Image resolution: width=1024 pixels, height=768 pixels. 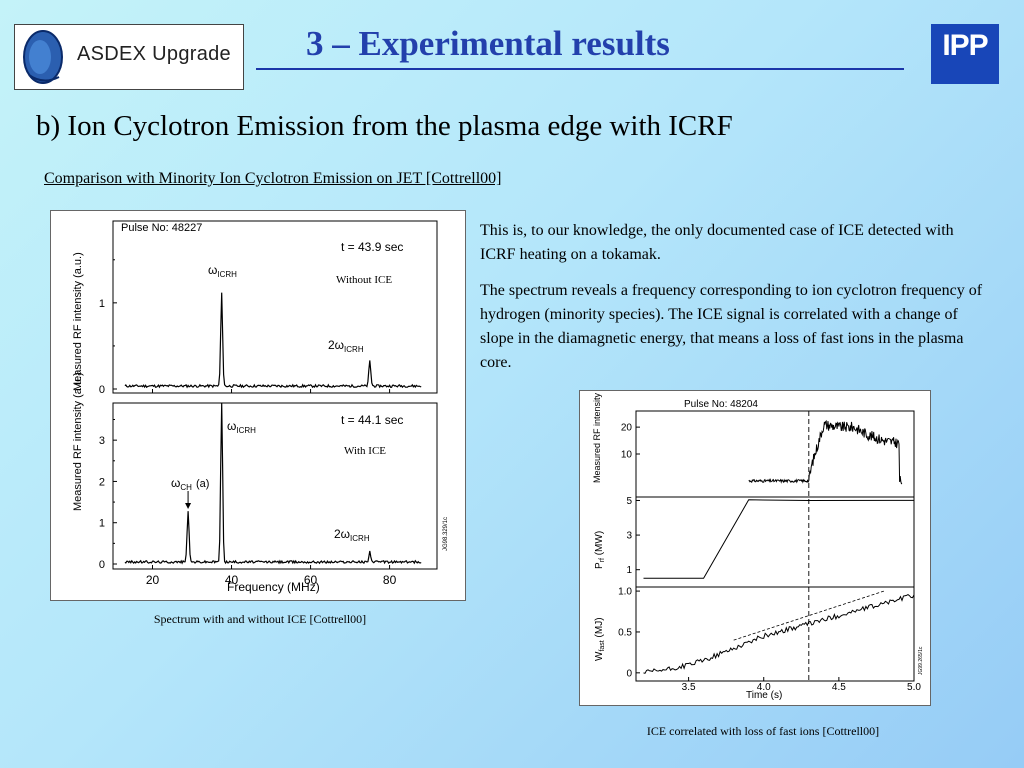 I want to click on wfast-fit-line, so click(x=809, y=615).